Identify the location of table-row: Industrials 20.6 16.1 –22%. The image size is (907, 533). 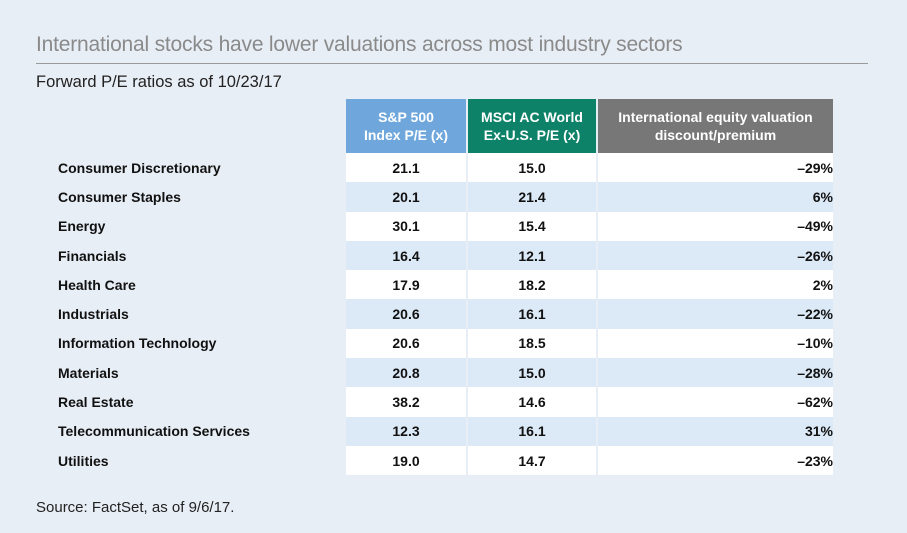
(445, 314).